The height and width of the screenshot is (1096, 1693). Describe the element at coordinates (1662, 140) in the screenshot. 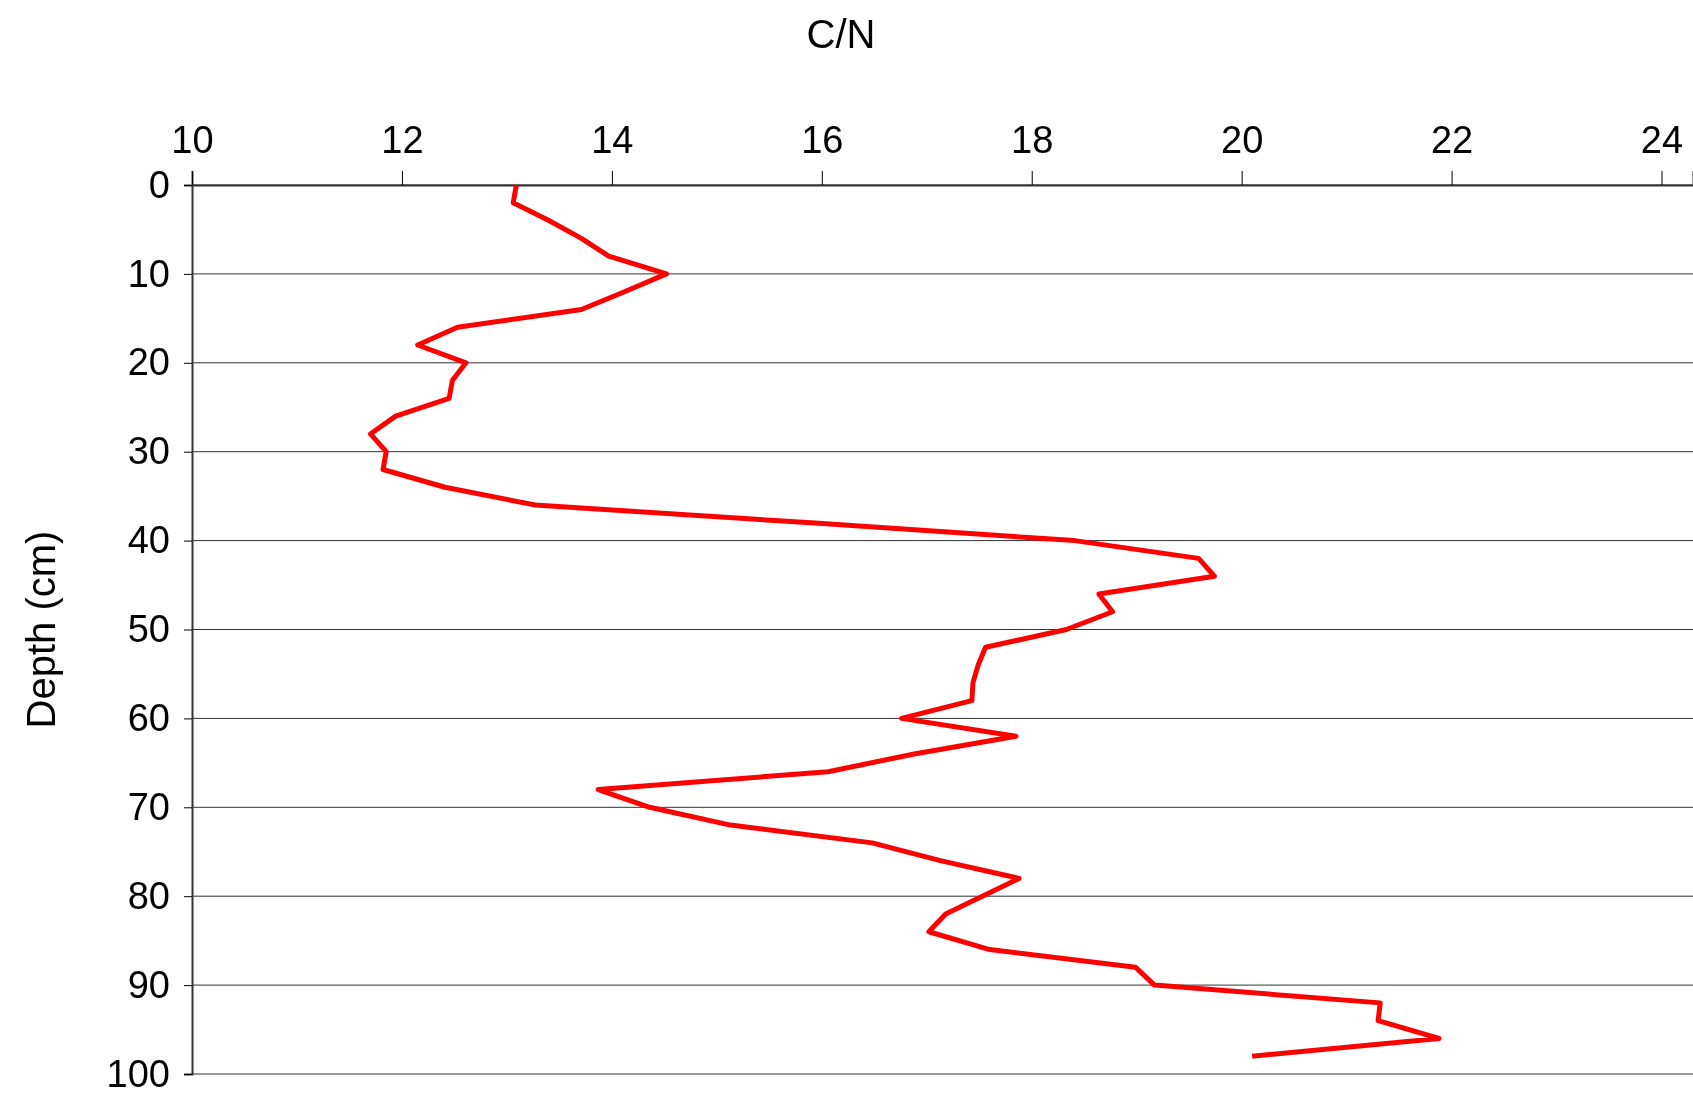

I see `x-tick-label: 24` at that location.